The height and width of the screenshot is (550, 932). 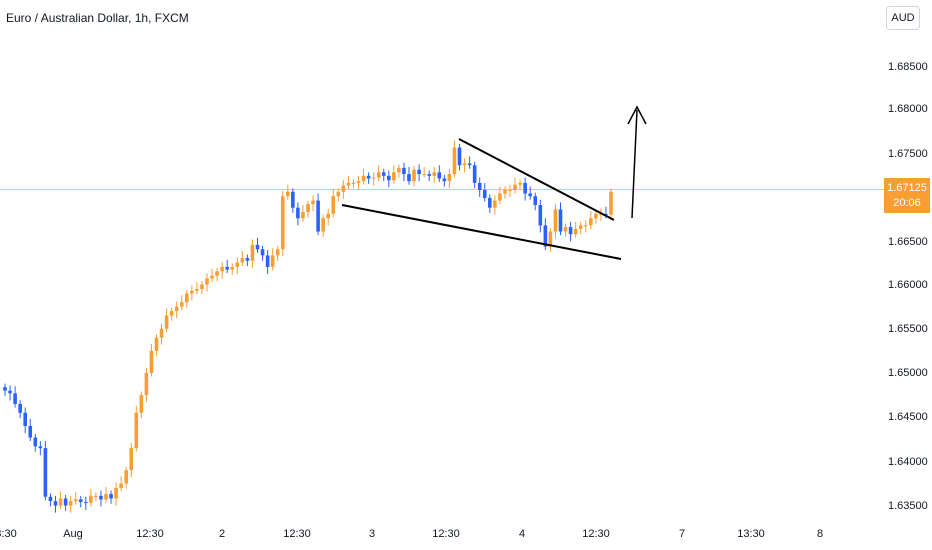 What do you see at coordinates (903, 18) in the screenshot?
I see `currency-button: AUD` at bounding box center [903, 18].